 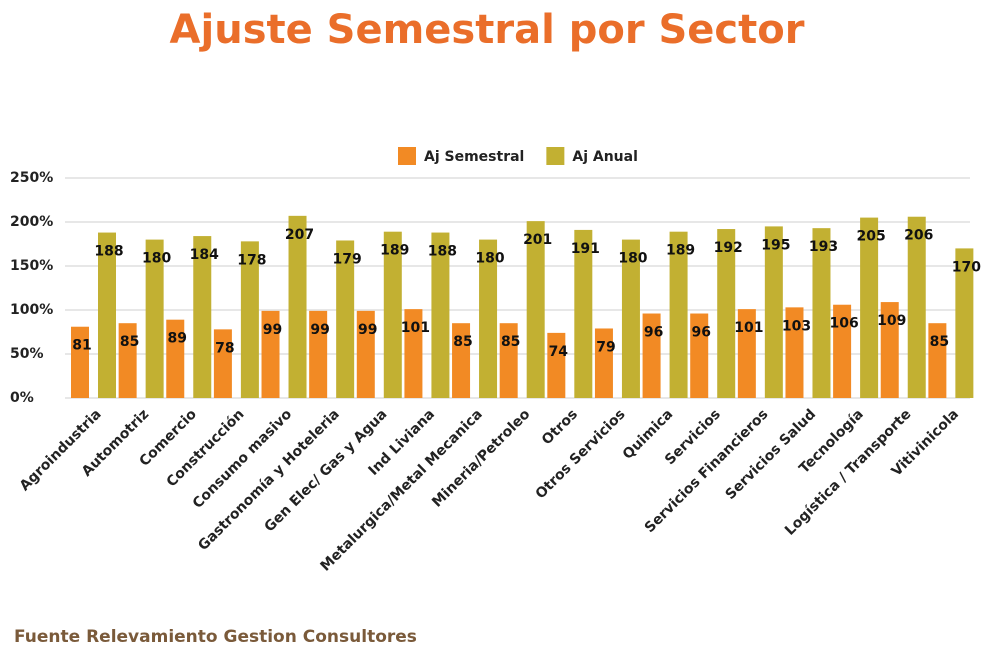 I want to click on data-label: 79, so click(x=605, y=347).